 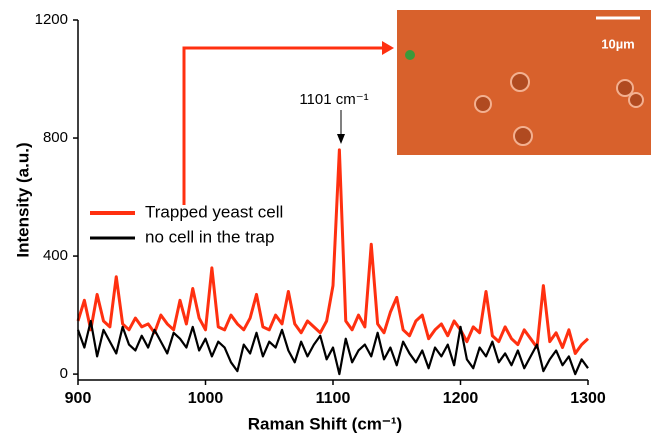 What do you see at coordinates (333, 99) in the screenshot?
I see `annotation: 1101 cm⁻¹` at bounding box center [333, 99].